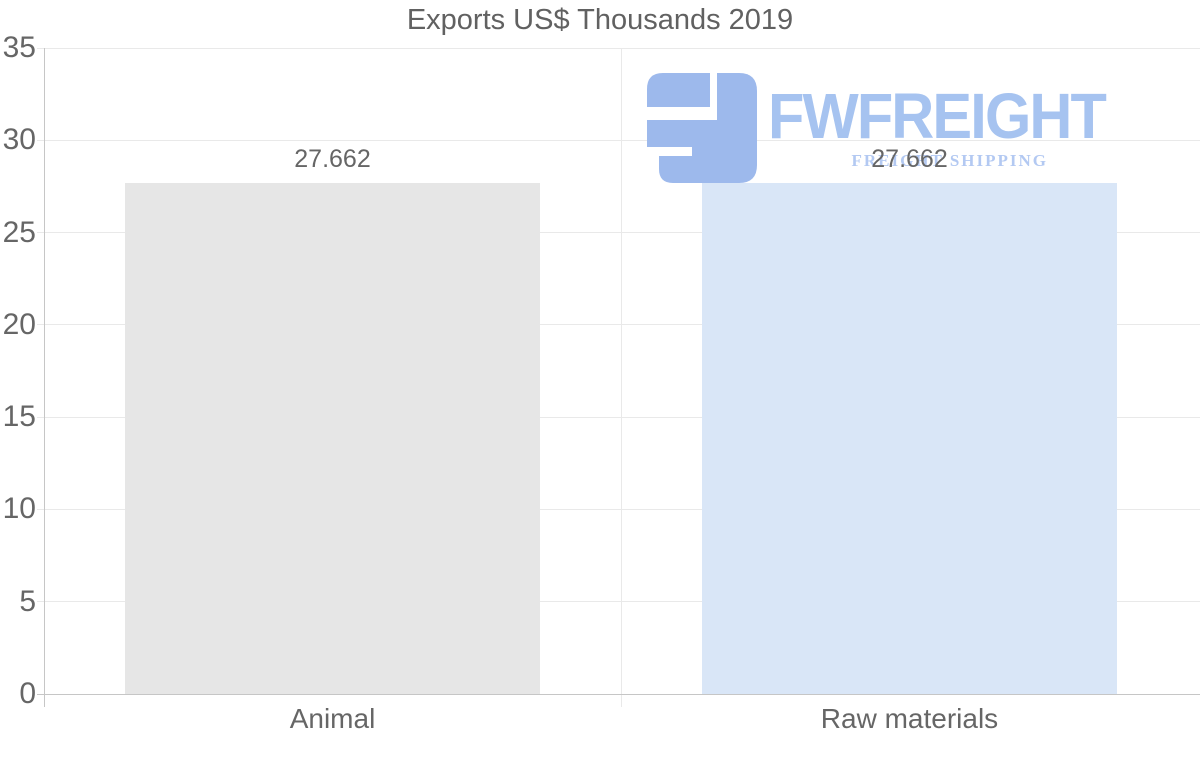 Image resolution: width=1200 pixels, height=763 pixels. I want to click on x-axis-baseline, so click(618, 694).